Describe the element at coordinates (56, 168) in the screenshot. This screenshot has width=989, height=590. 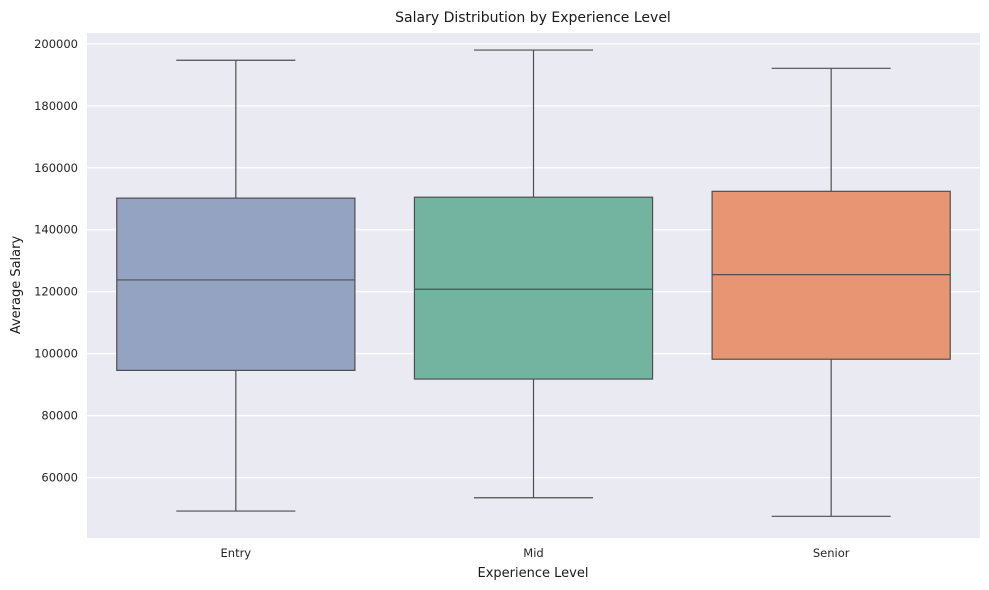
I see `y-tick-label: 160000` at that location.